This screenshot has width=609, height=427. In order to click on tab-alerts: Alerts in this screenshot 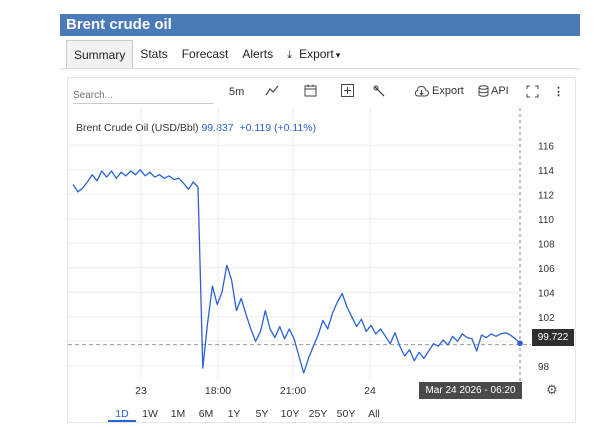, I will do `click(258, 54)`.